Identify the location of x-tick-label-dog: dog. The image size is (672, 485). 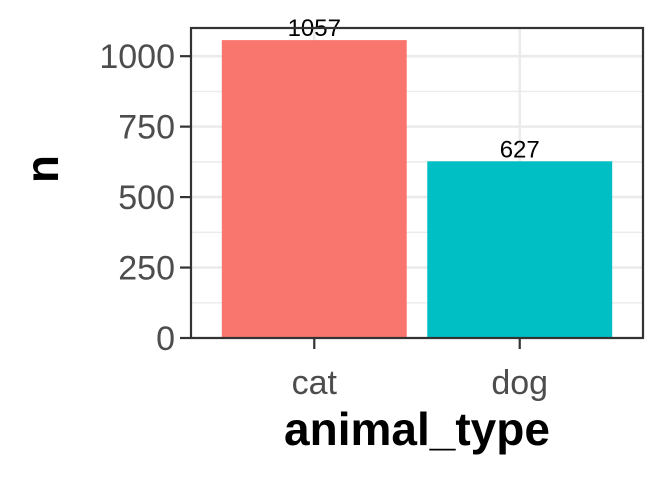
(519, 383).